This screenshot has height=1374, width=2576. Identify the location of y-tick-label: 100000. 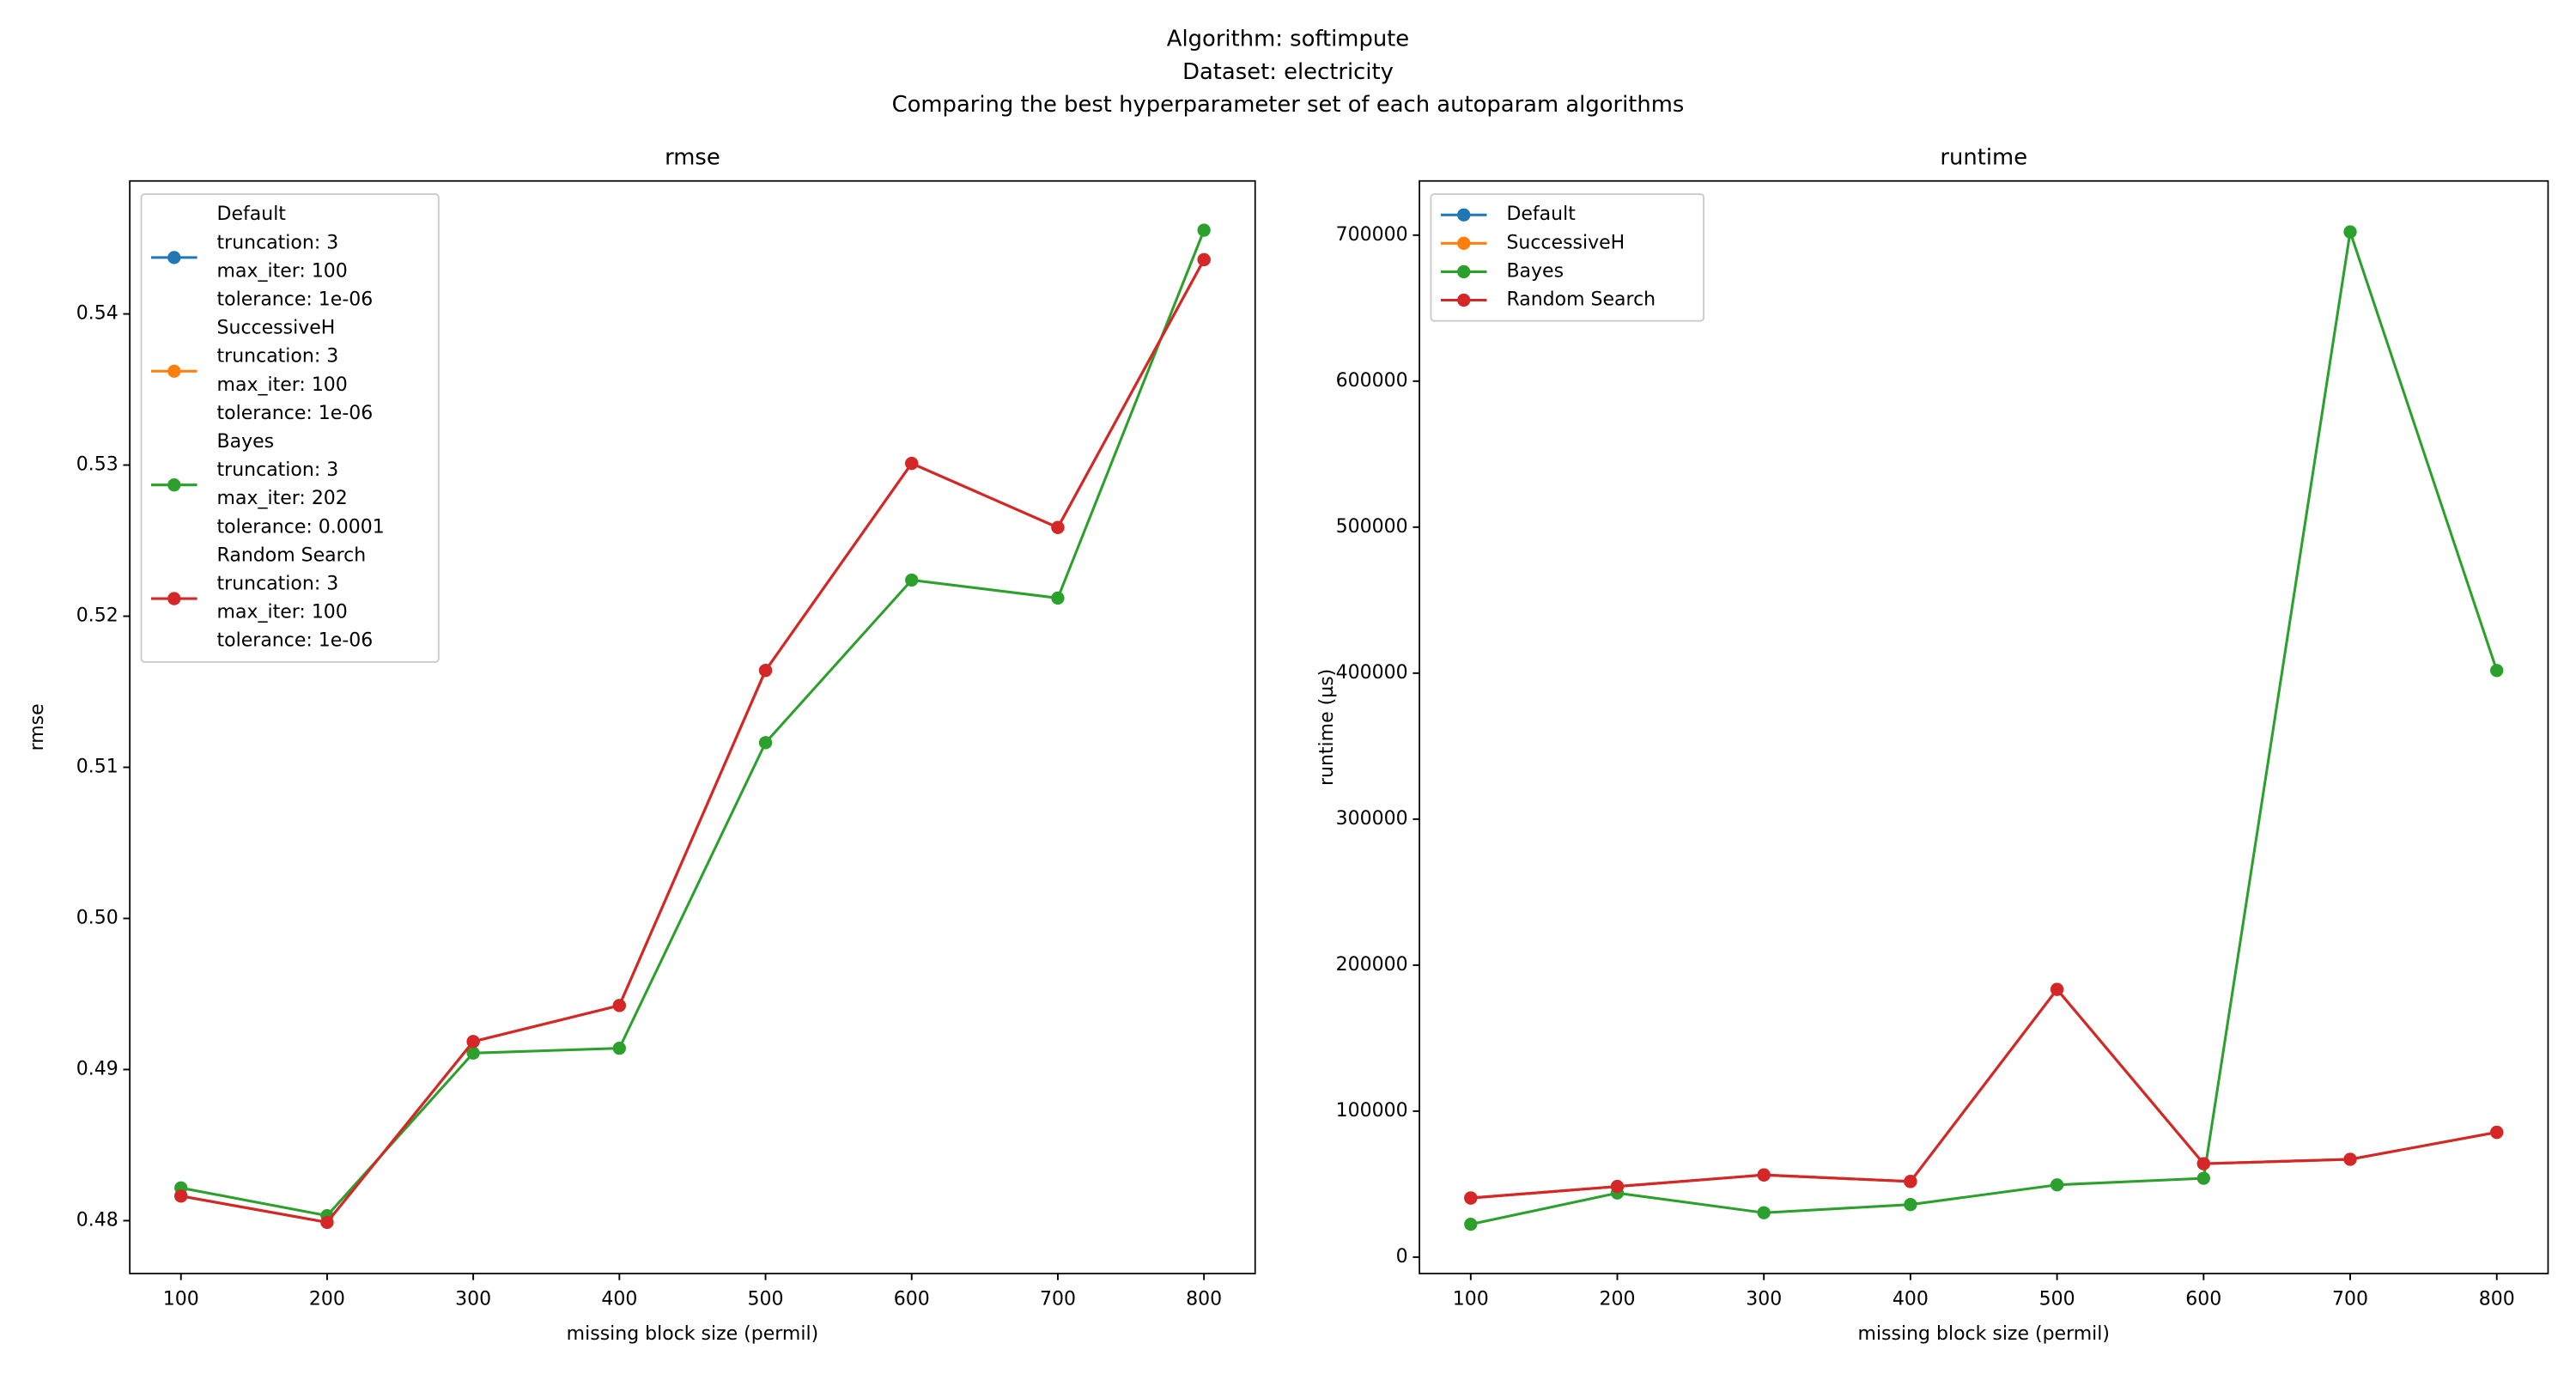
(1372, 1111).